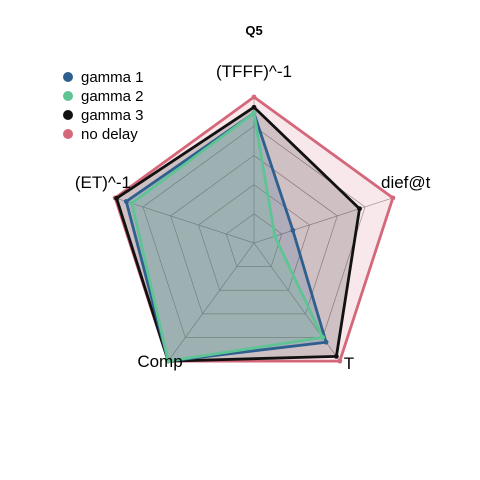  I want to click on legend-label-gamma-1: gamma 1, so click(112, 77).